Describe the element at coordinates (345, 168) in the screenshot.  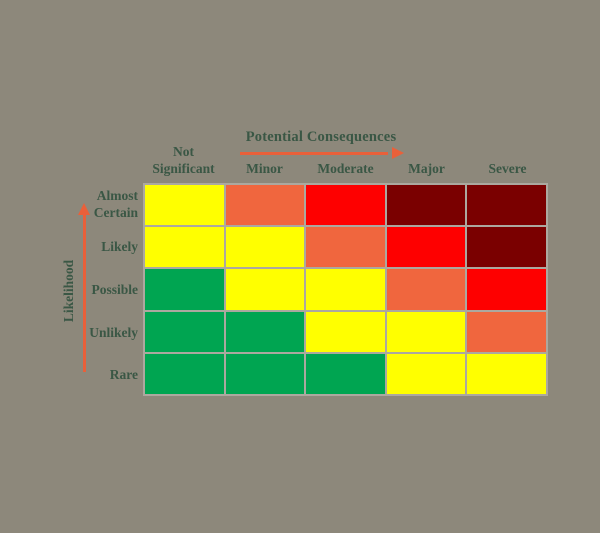
I see `column-header: Moderate` at that location.